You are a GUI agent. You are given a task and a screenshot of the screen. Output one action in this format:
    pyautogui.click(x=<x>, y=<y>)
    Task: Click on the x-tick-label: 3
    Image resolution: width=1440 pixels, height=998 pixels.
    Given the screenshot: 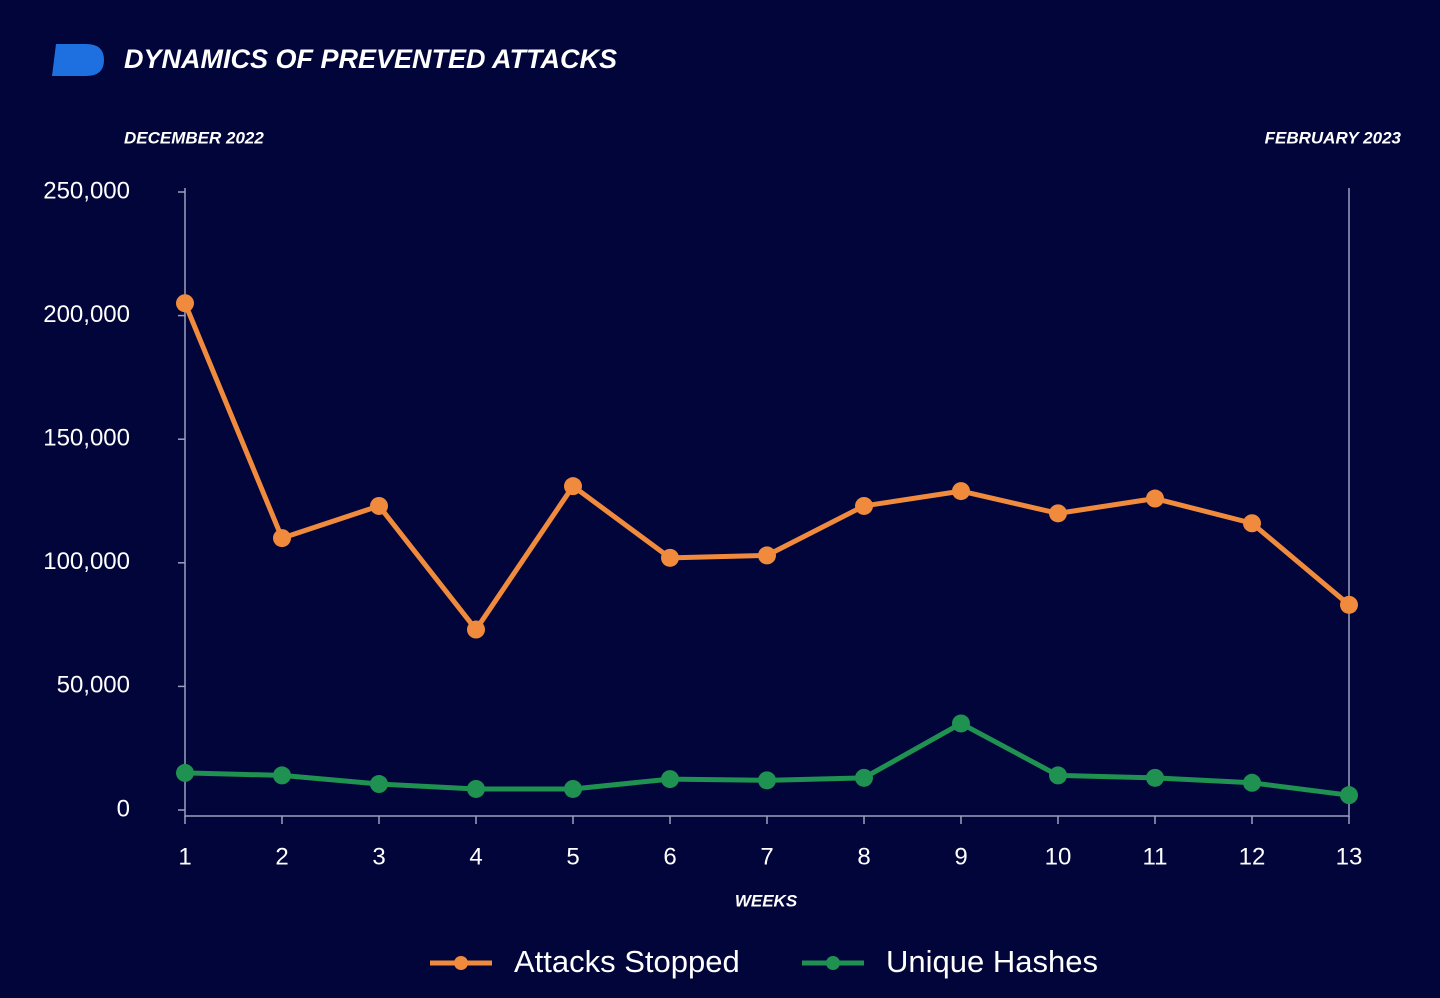 What is the action you would take?
    pyautogui.click(x=378, y=856)
    